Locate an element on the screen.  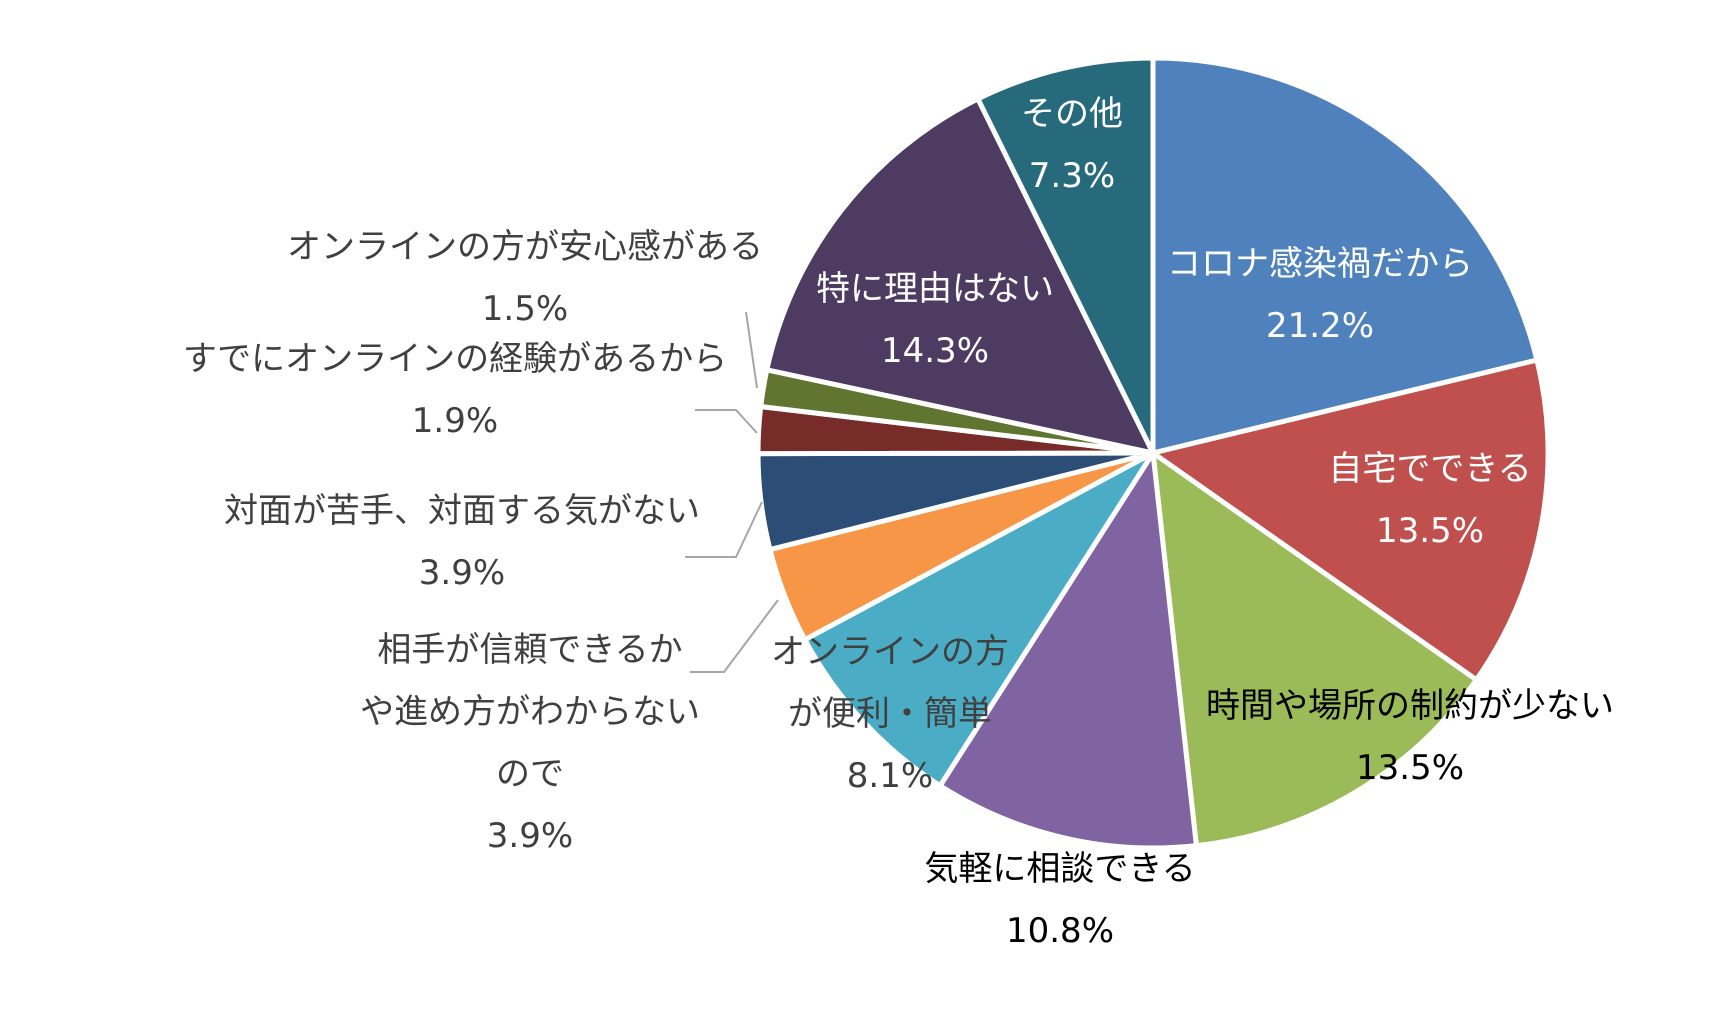
slice-label-text: オンラインの方が安心感がある is located at coordinates (525, 247).